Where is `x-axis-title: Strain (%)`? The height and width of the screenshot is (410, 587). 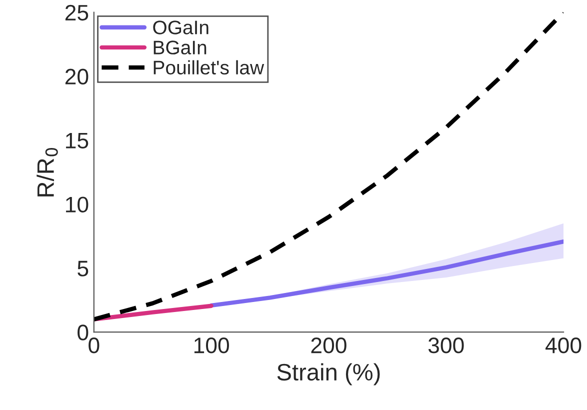
x-axis-title: Strain (%) is located at coordinates (328, 374).